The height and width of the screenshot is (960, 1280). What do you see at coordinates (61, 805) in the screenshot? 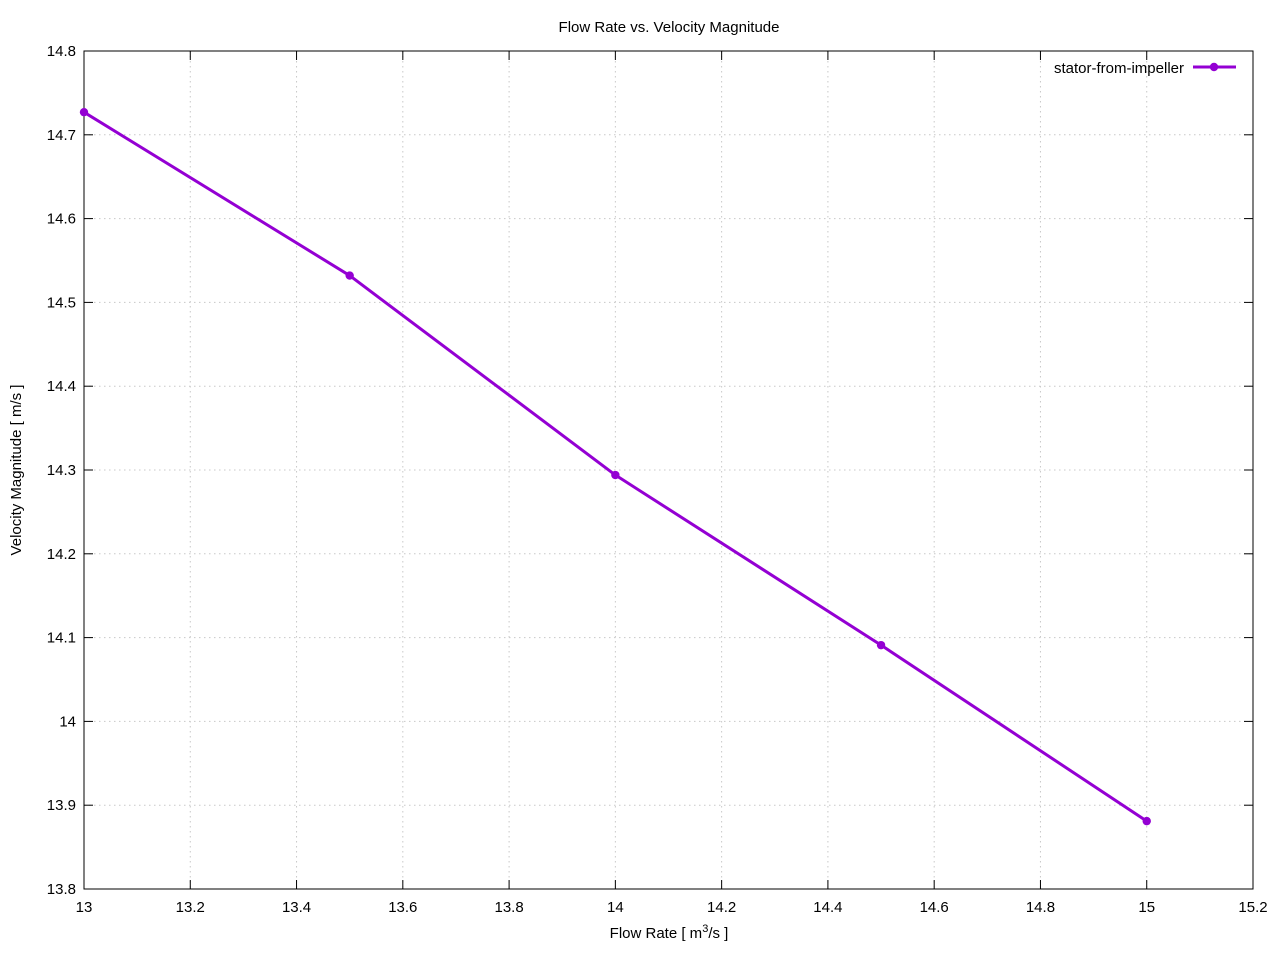
I see `y-tick-label: 13.9` at bounding box center [61, 805].